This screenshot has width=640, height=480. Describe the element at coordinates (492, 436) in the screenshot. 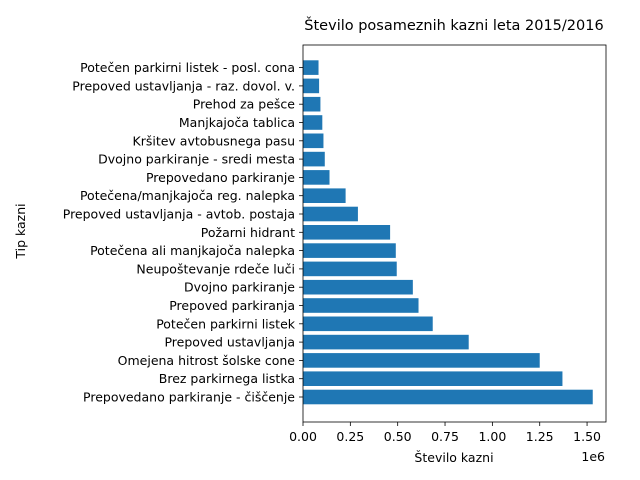

I see `x-tick-label: 1.00` at that location.